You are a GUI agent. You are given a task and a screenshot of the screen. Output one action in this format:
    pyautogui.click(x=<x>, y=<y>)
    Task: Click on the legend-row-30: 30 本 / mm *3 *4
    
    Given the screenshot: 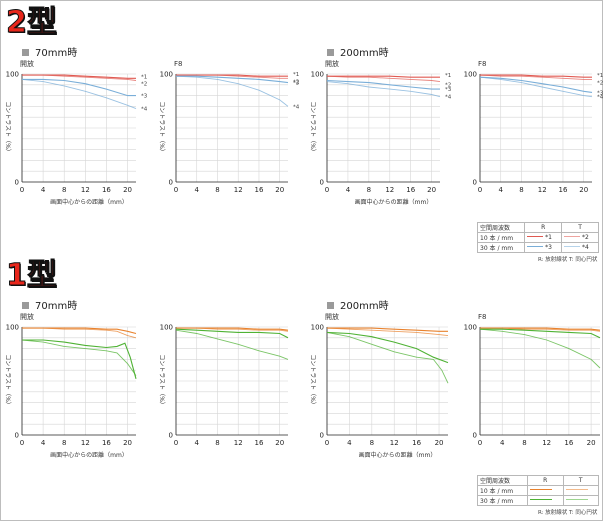 What is the action you would take?
    pyautogui.click(x=537, y=247)
    